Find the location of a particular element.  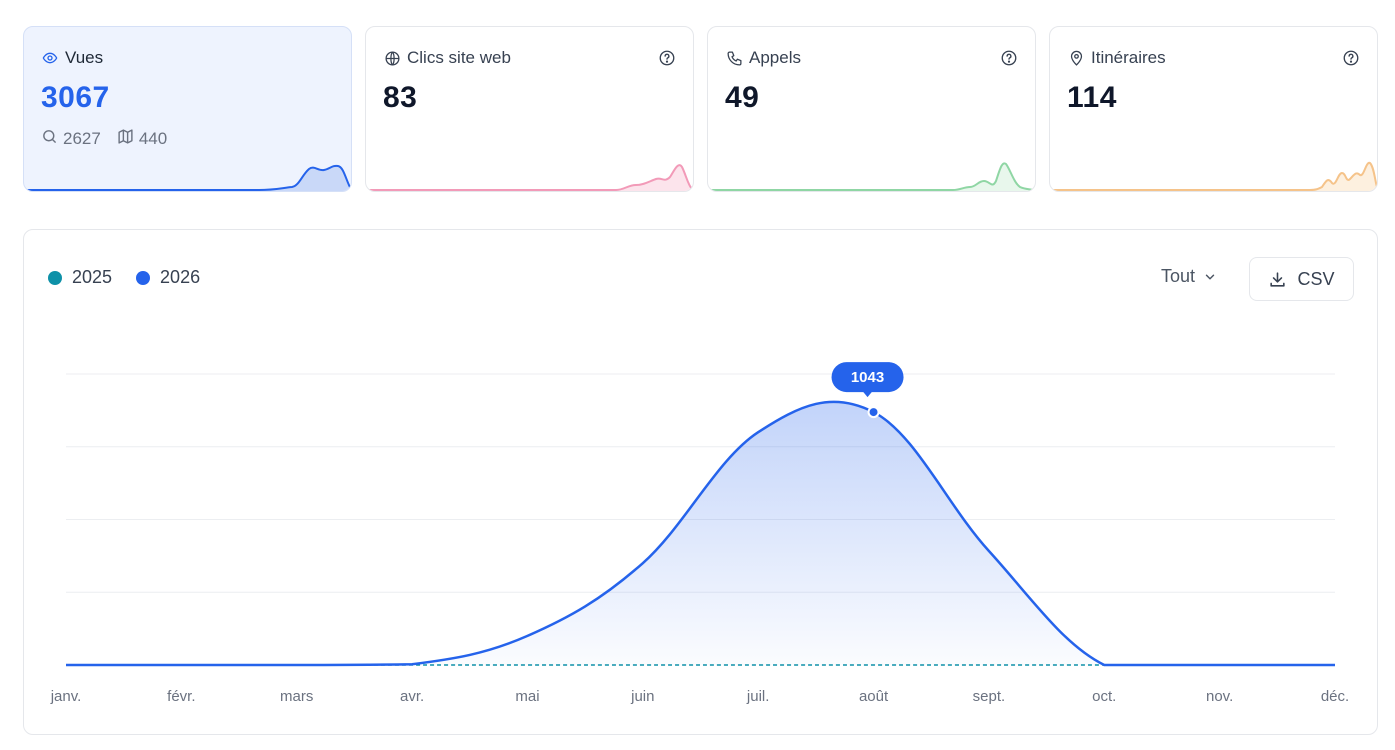

x-tick-label: févr. is located at coordinates (181, 696).